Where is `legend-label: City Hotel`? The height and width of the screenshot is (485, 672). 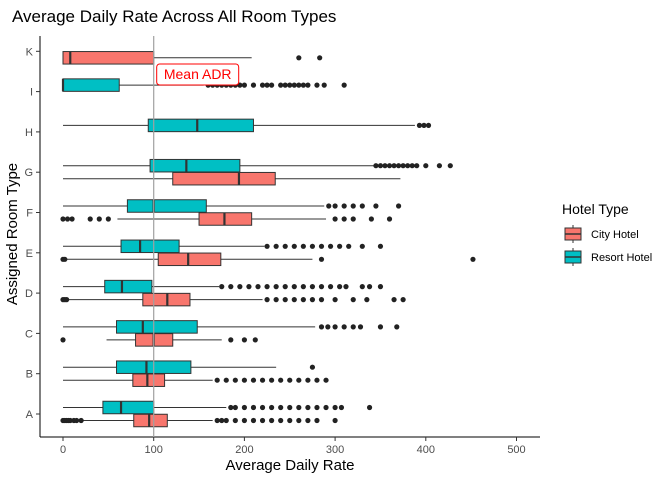
legend-label: City Hotel is located at coordinates (615, 235).